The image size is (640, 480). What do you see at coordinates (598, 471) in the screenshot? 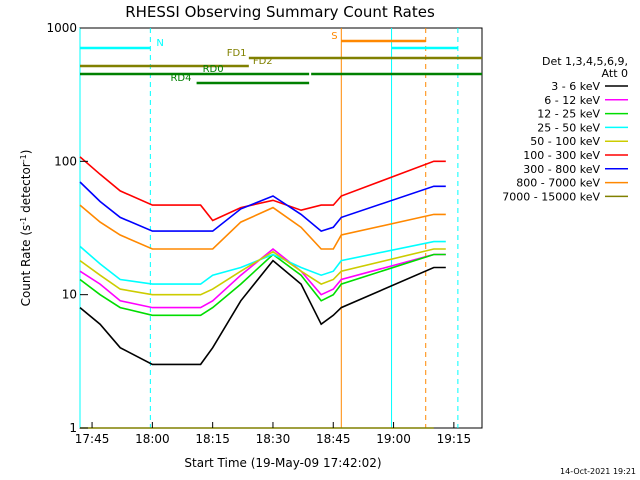
I see `footer-timestamp: 14-Oct-2021 19:21` at bounding box center [598, 471].